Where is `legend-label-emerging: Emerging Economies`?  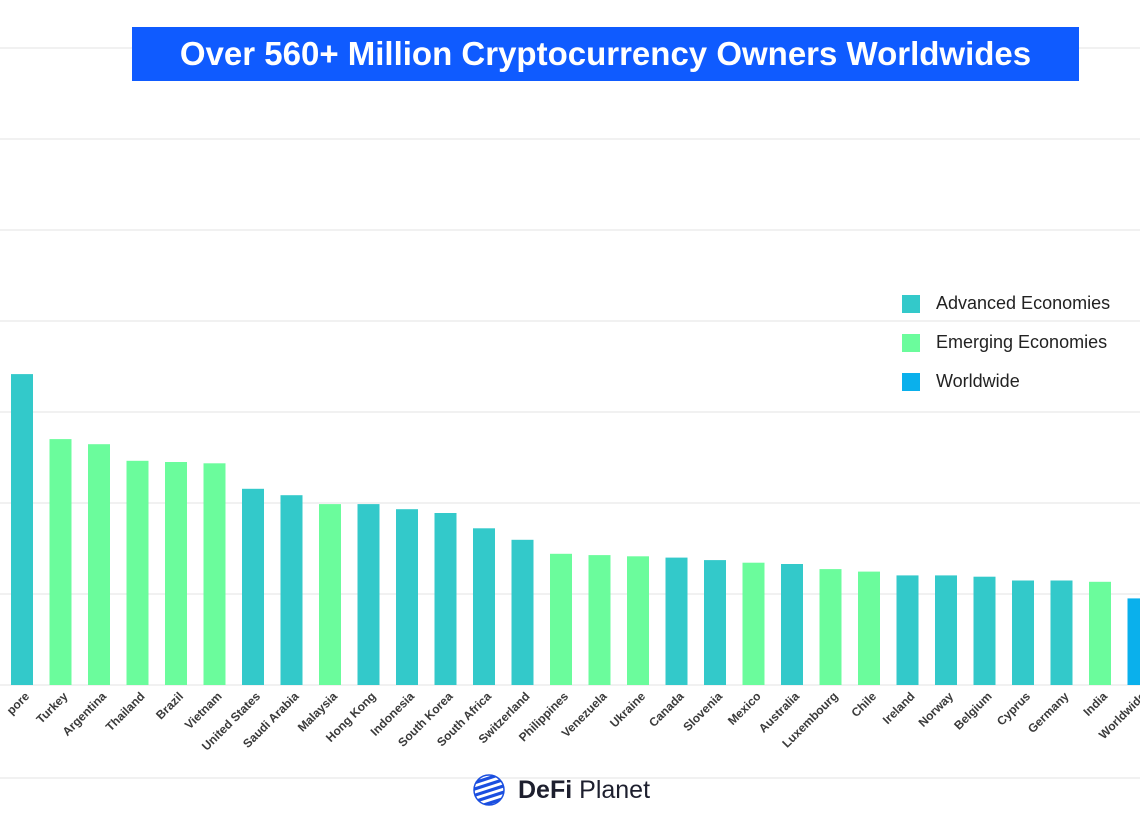 legend-label-emerging: Emerging Economies is located at coordinates (1022, 342).